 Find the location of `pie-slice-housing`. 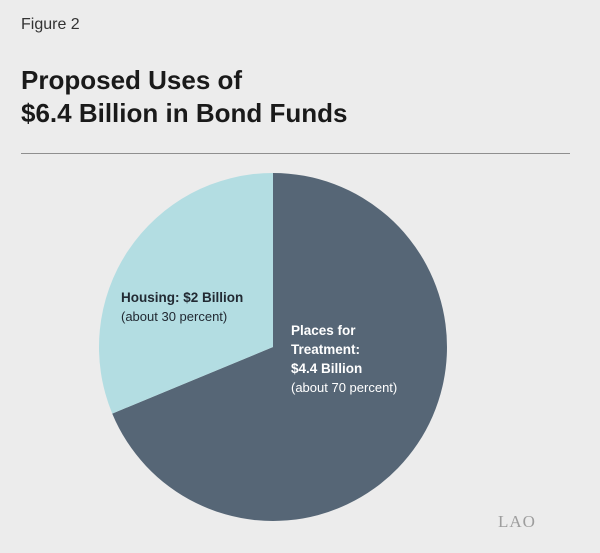

pie-slice-housing is located at coordinates (185, 293).